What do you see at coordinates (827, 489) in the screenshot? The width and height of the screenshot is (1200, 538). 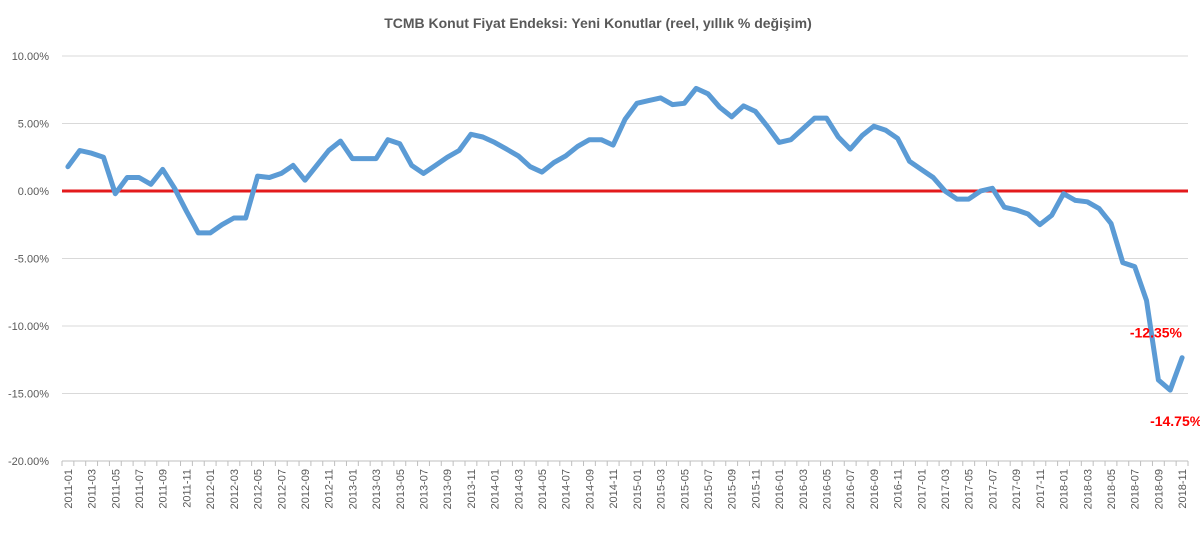 I see `x-tick-label: 2016-05` at bounding box center [827, 489].